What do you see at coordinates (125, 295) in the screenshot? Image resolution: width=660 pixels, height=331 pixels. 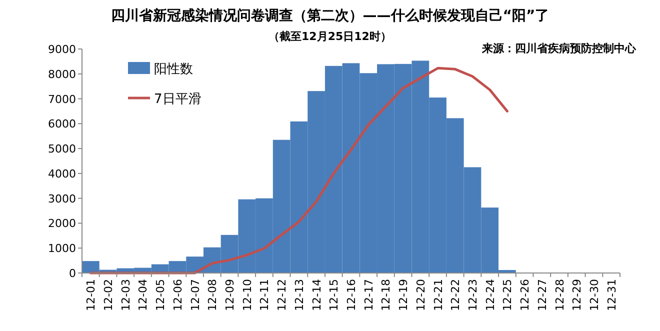 I see `x-tick-label: 12-03` at bounding box center [125, 295].